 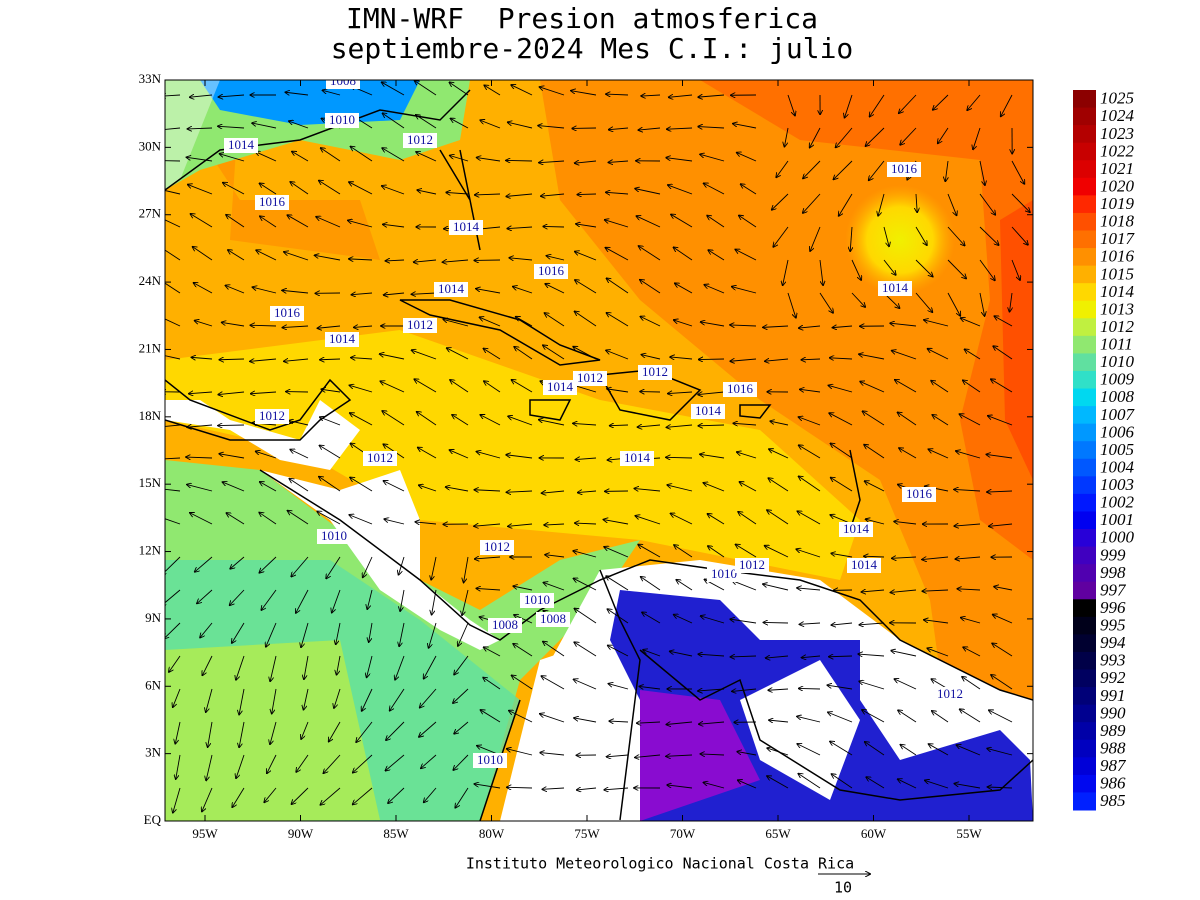 I want to click on colorbar-label: 1008, so click(x=1117, y=396).